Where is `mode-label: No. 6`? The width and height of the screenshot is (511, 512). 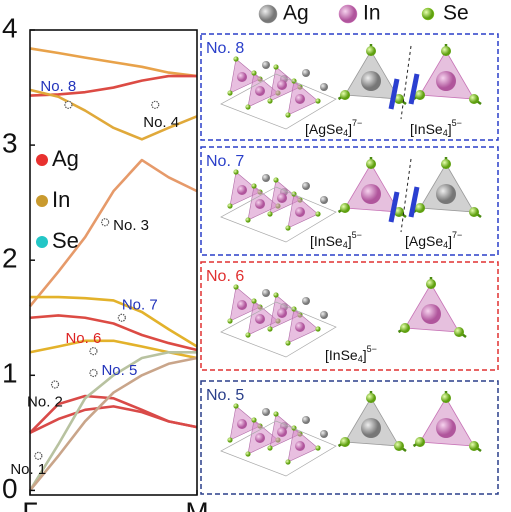 mode-label: No. 6 is located at coordinates (83, 338).